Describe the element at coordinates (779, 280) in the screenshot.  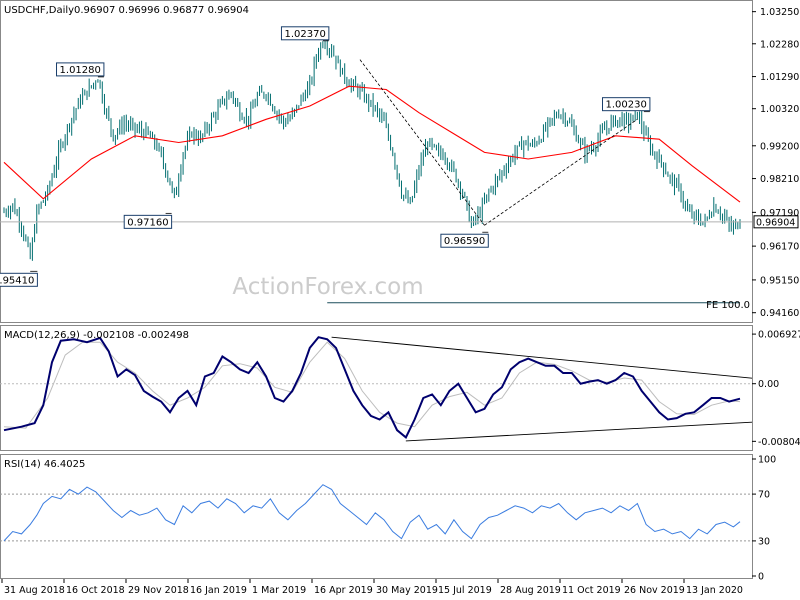
I see `price-y-tick-label: 0.95150` at that location.